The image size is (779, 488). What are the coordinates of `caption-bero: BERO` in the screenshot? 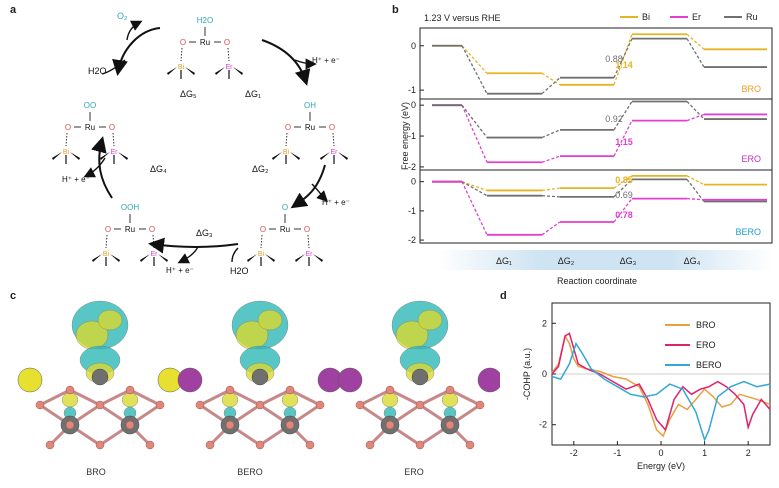 It's located at (250, 472).